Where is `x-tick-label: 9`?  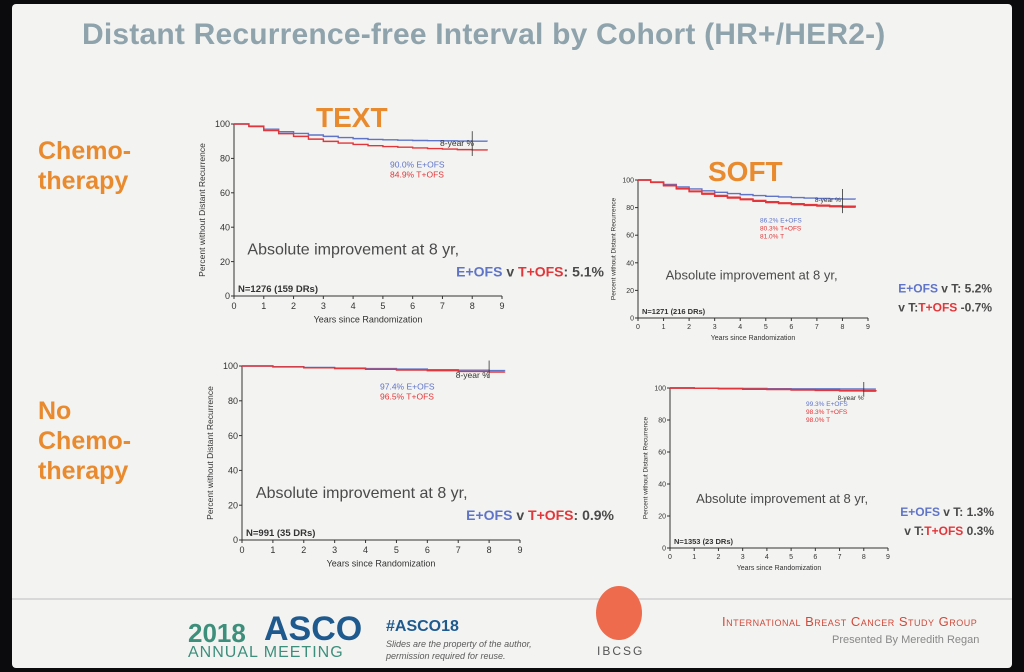 x-tick-label: 9 is located at coordinates (868, 327).